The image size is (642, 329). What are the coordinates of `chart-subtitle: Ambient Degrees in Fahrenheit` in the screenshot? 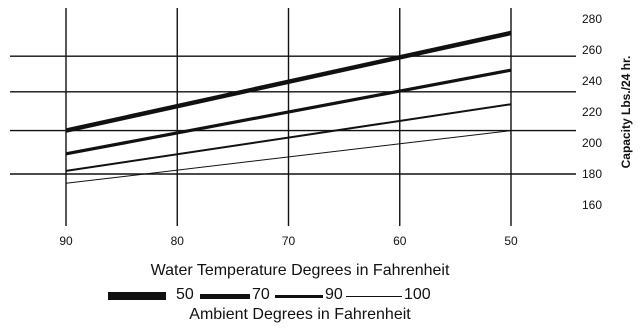 It's located at (300, 314).